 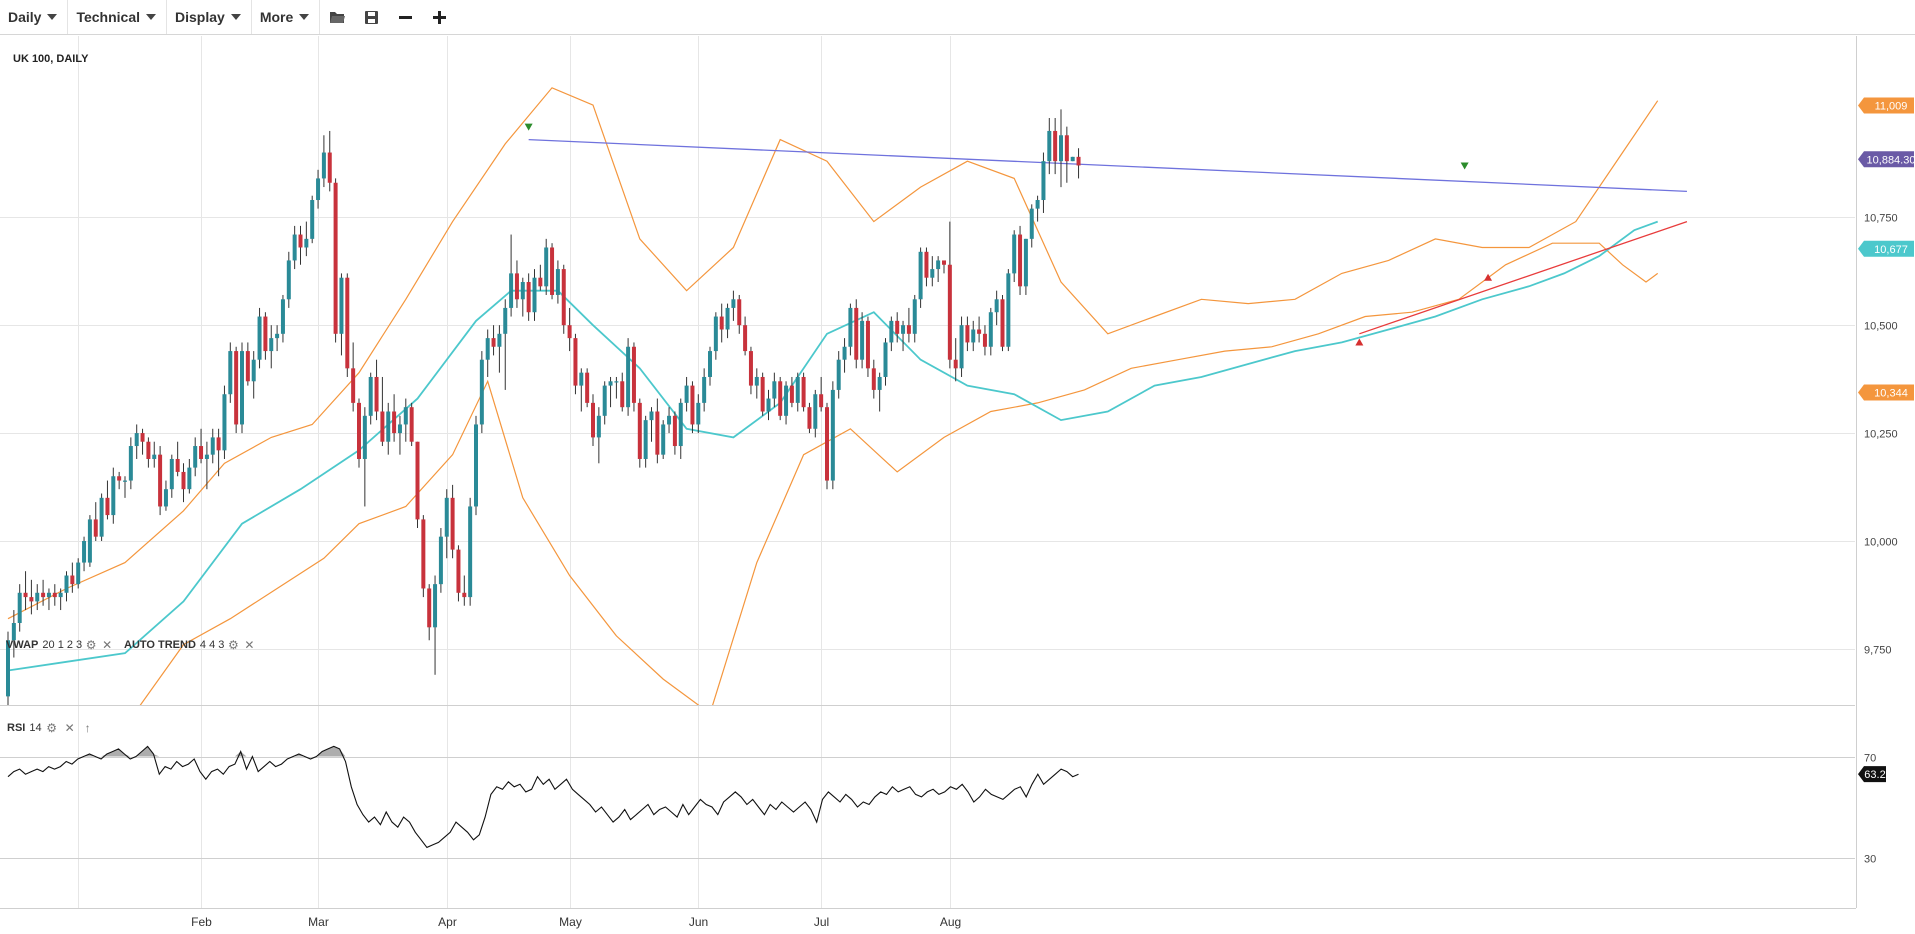 I want to click on menu-technical: Technical, so click(x=118, y=17).